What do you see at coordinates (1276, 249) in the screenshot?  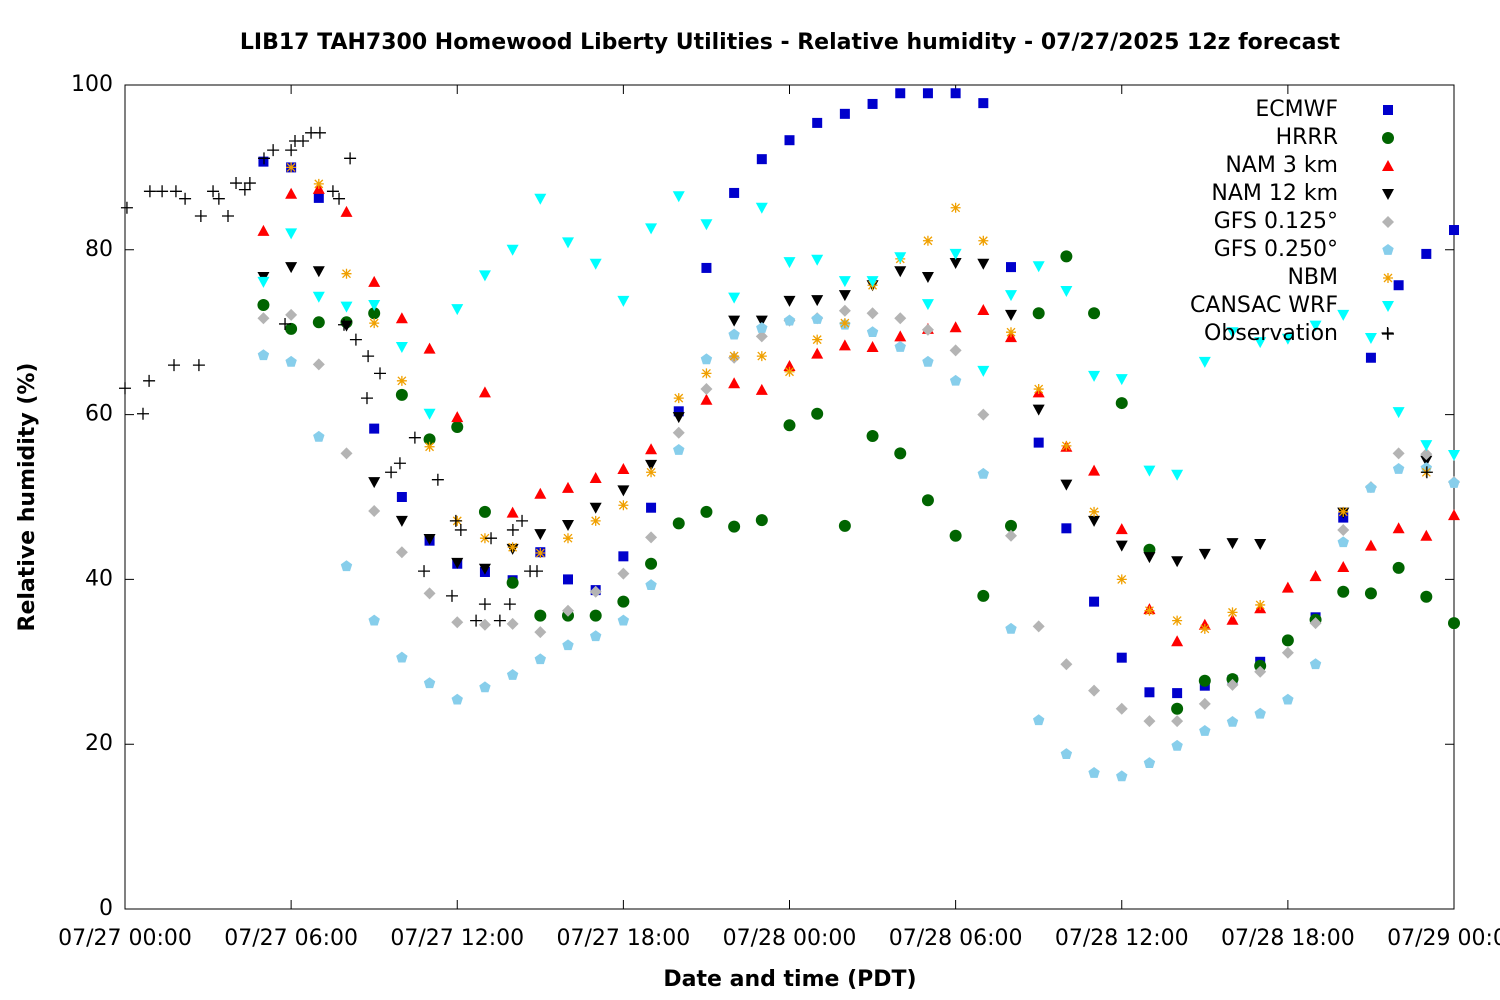 I see `legend-label: GFS 0.250°` at bounding box center [1276, 249].